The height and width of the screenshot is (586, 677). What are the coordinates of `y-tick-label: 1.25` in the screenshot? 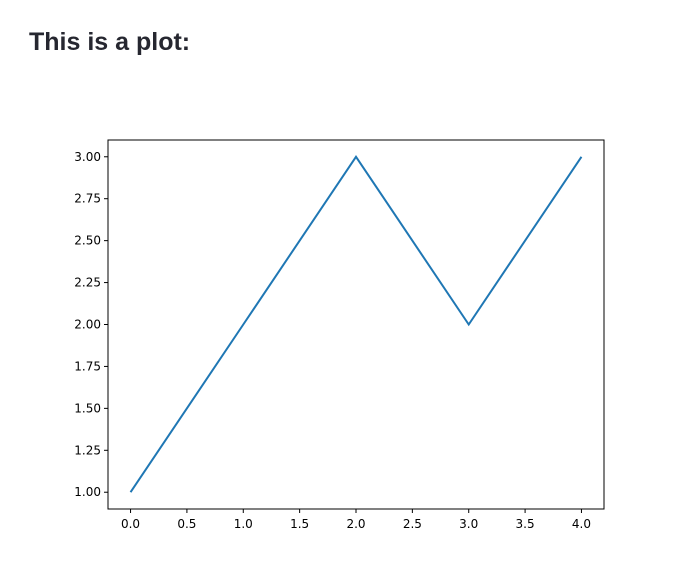 It's located at (87, 450).